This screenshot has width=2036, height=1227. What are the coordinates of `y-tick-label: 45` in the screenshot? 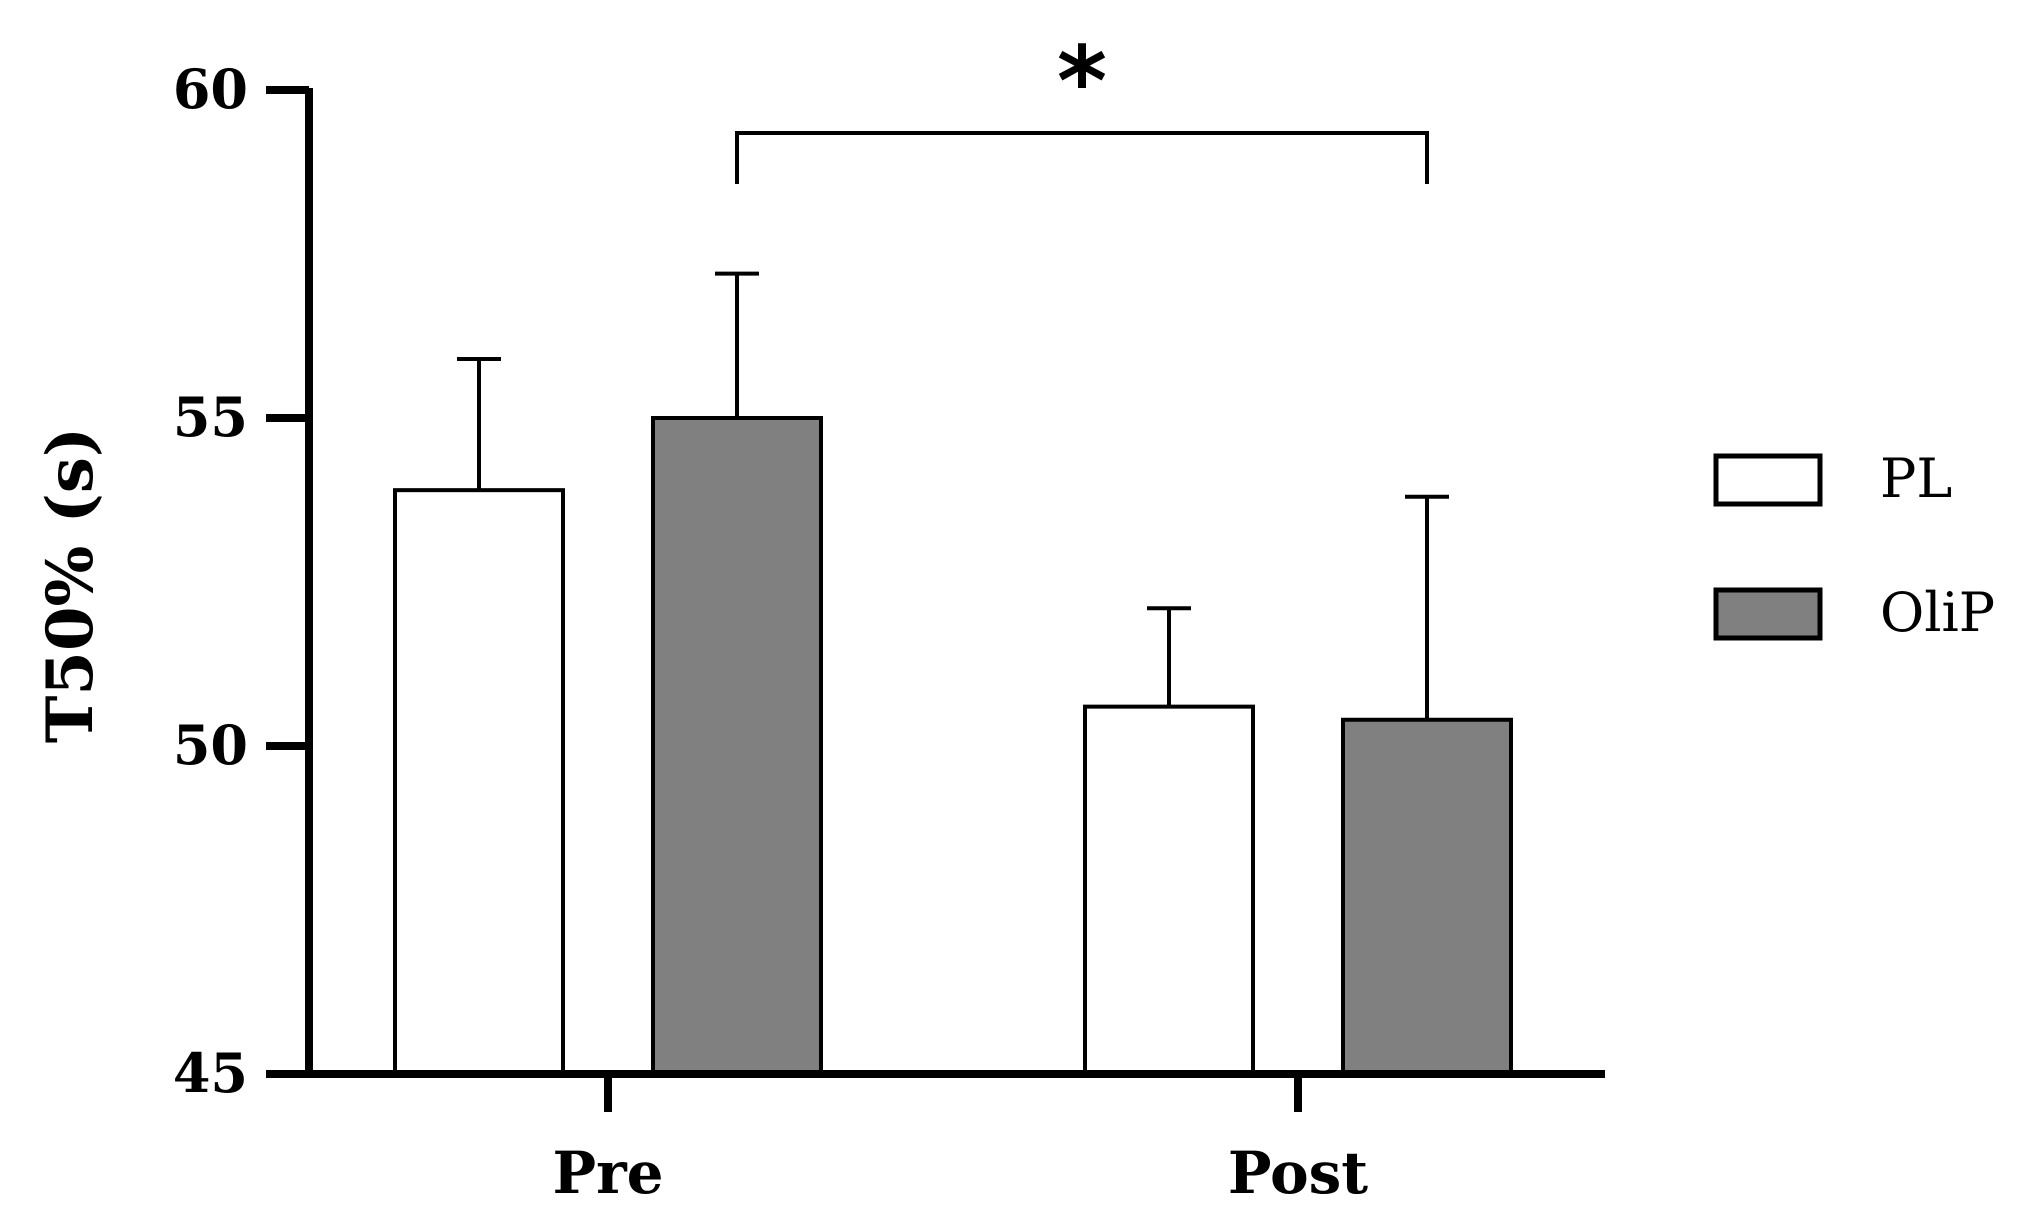 It's located at (210, 1073).